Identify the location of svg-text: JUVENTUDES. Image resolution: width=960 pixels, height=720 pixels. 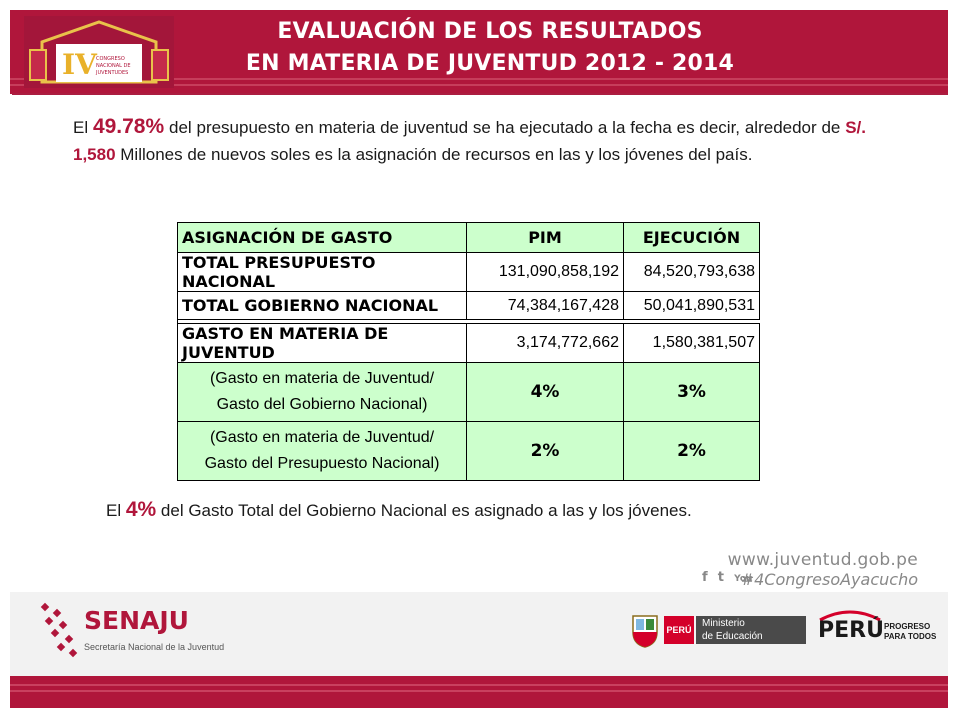
(111, 73).